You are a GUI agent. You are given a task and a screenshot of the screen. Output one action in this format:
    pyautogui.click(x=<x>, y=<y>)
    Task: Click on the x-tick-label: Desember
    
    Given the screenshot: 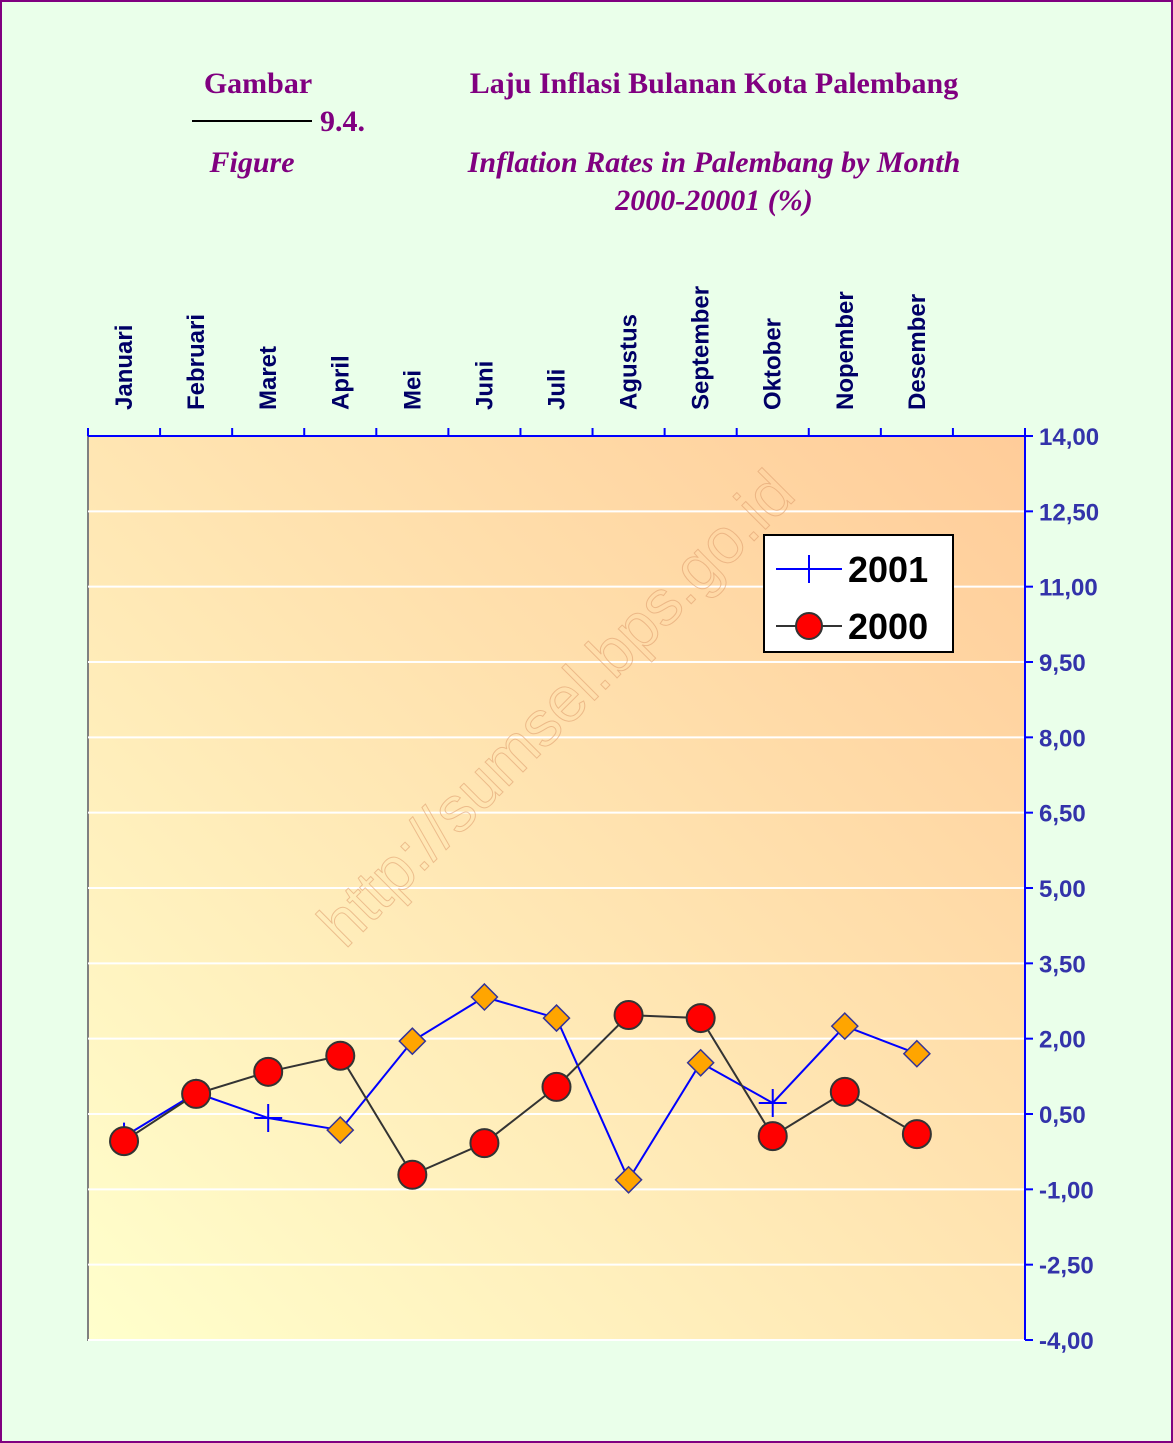 What is the action you would take?
    pyautogui.click(x=917, y=352)
    